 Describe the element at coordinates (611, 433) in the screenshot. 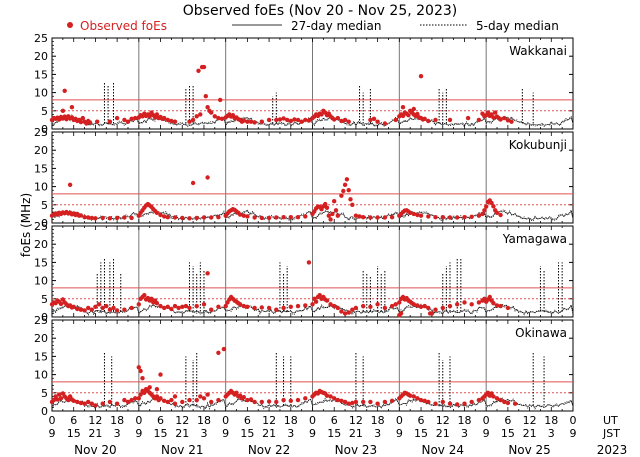

I see `jst-label: JST` at that location.